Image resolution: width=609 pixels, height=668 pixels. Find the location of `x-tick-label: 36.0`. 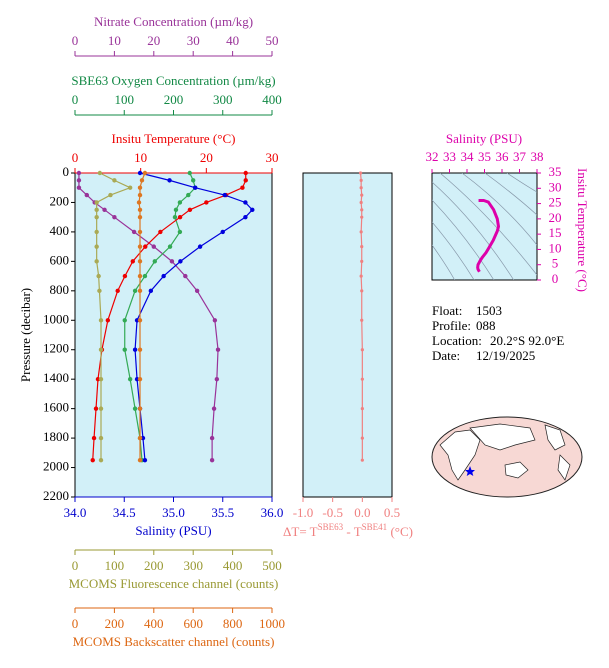

x-tick-label: 36.0 is located at coordinates (272, 512).